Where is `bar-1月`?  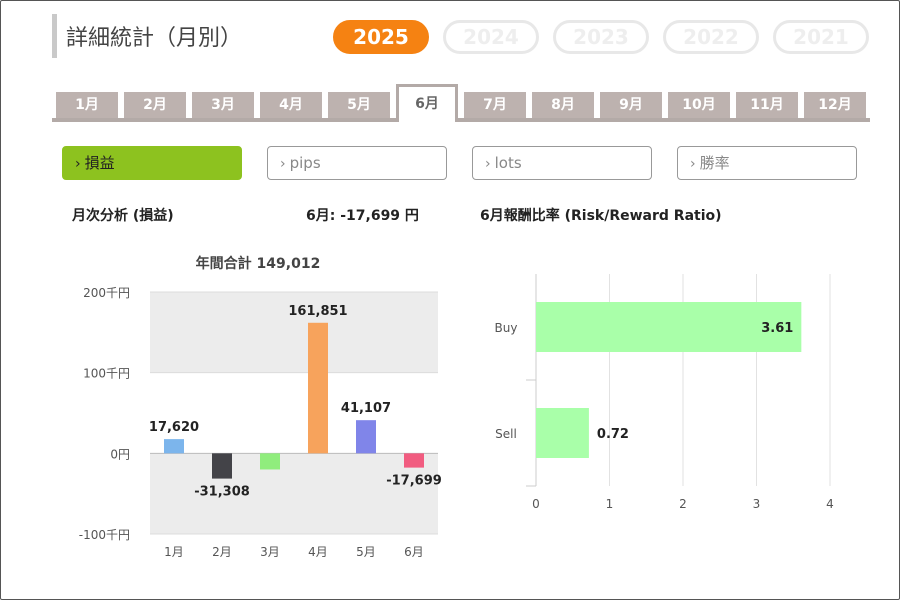 bar-1月 is located at coordinates (174, 446).